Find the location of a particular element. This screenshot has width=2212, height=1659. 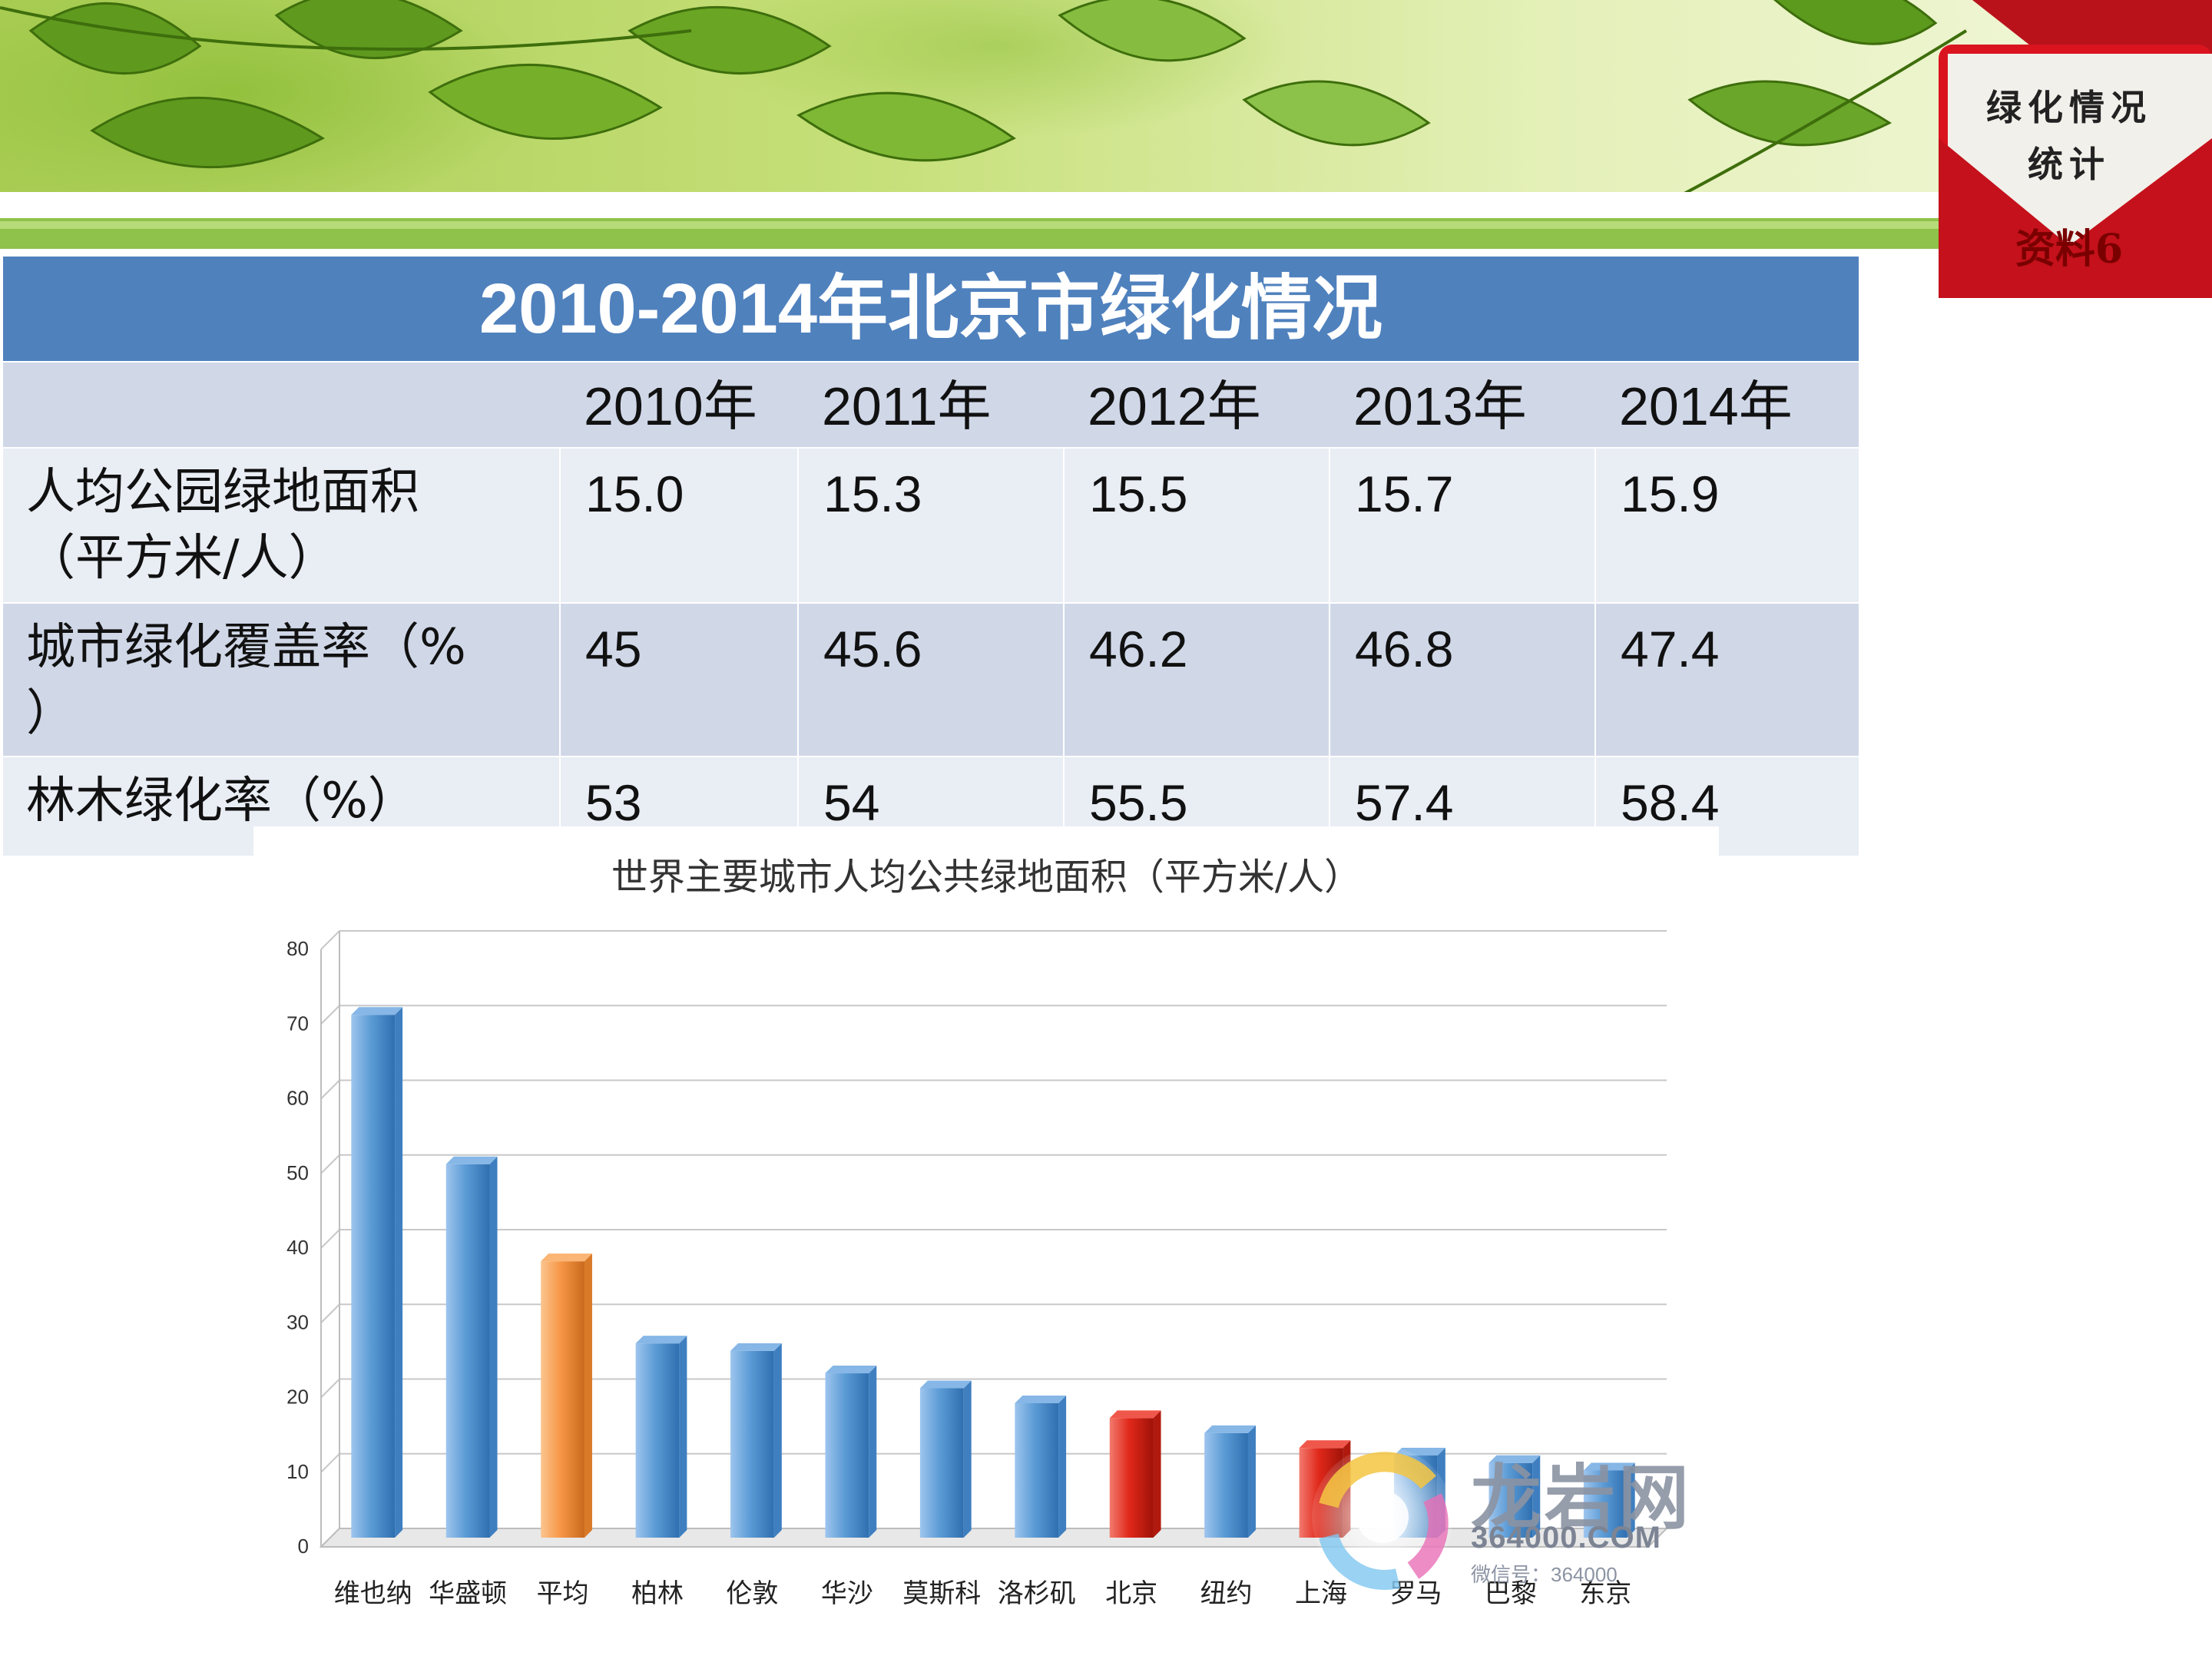

table-cell: 15.7 is located at coordinates (1462, 525).